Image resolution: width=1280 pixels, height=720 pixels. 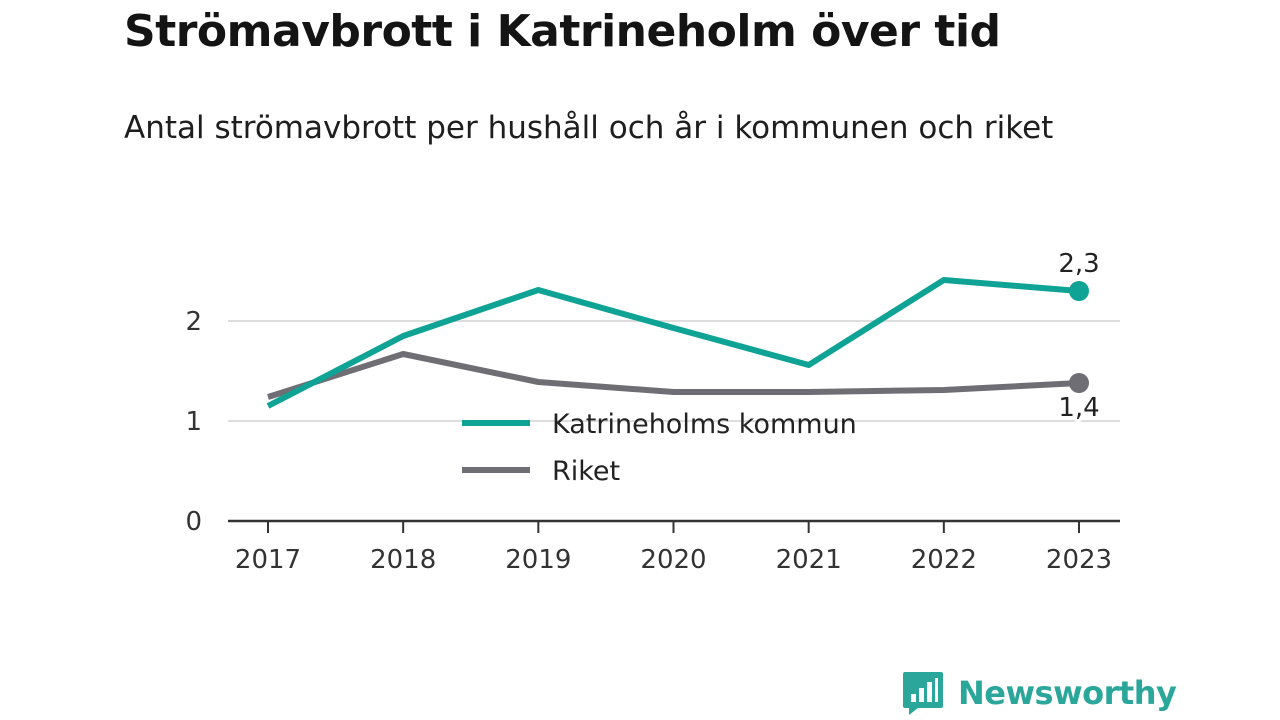 I want to click on legend-label: Katrineholms kommun, so click(x=704, y=424).